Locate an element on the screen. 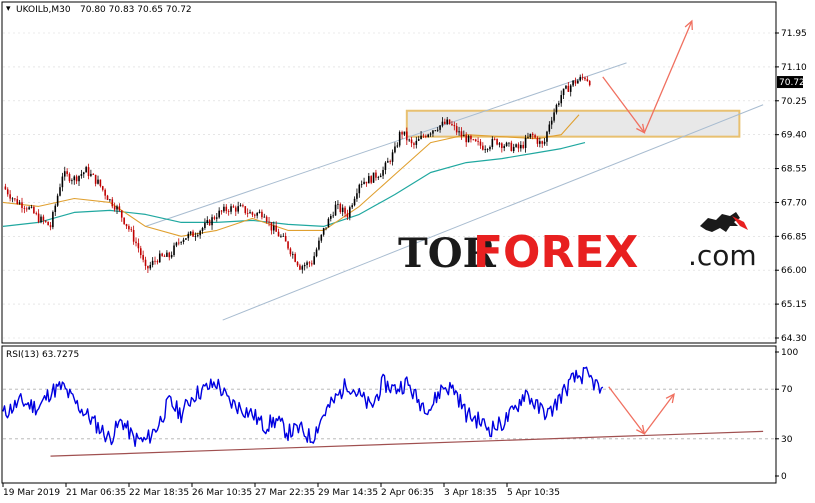  symbol-label: UKOILb,M30 is located at coordinates (43, 10).